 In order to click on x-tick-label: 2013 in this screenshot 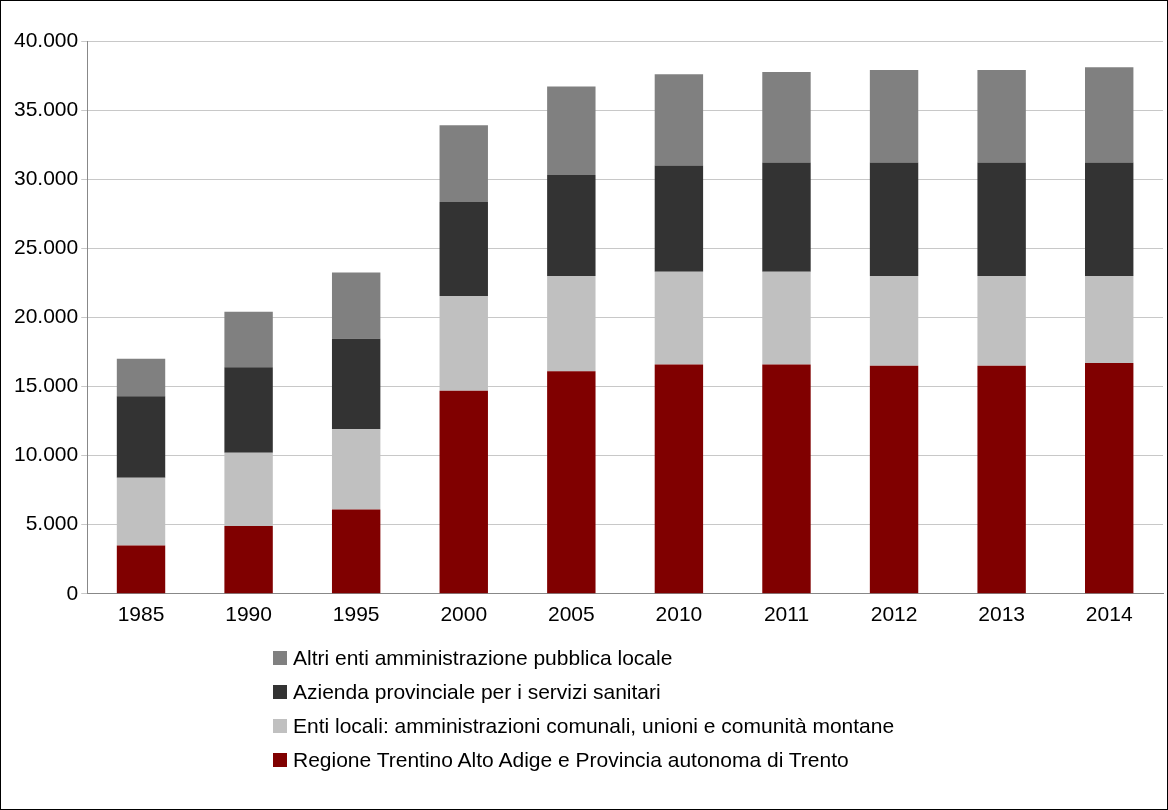, I will do `click(1001, 614)`.